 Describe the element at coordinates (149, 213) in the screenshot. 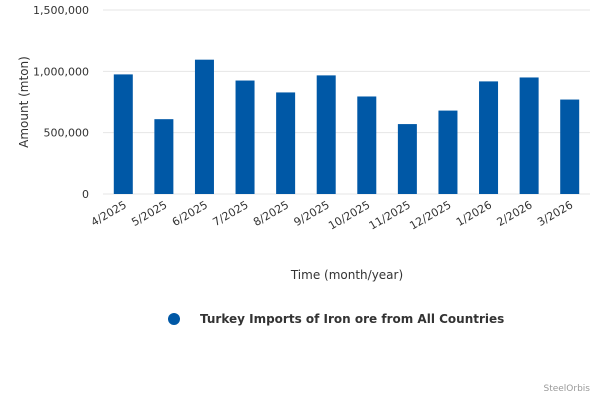

I see `x-tick-label: 5/2025` at that location.